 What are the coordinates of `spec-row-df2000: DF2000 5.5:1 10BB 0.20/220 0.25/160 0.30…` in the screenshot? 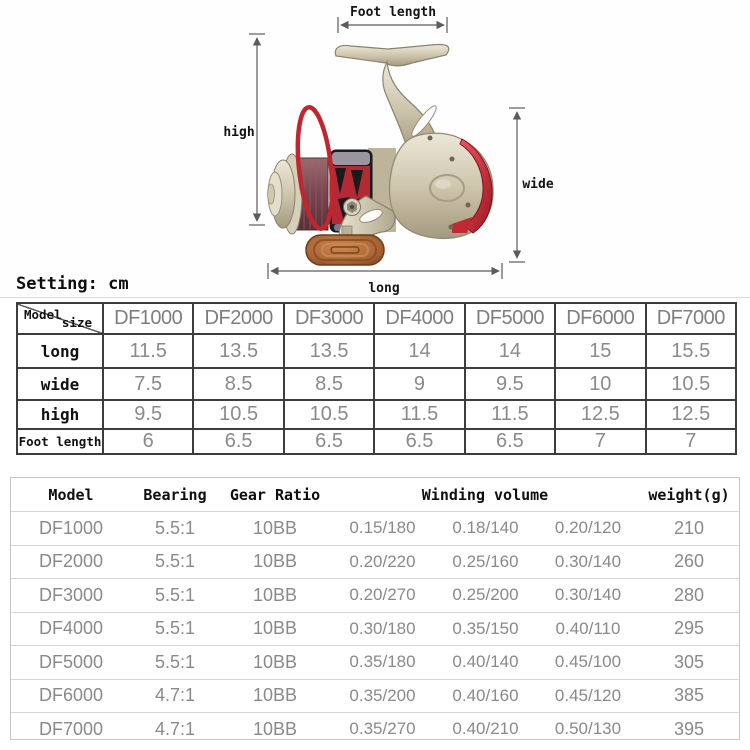 It's located at (375, 561).